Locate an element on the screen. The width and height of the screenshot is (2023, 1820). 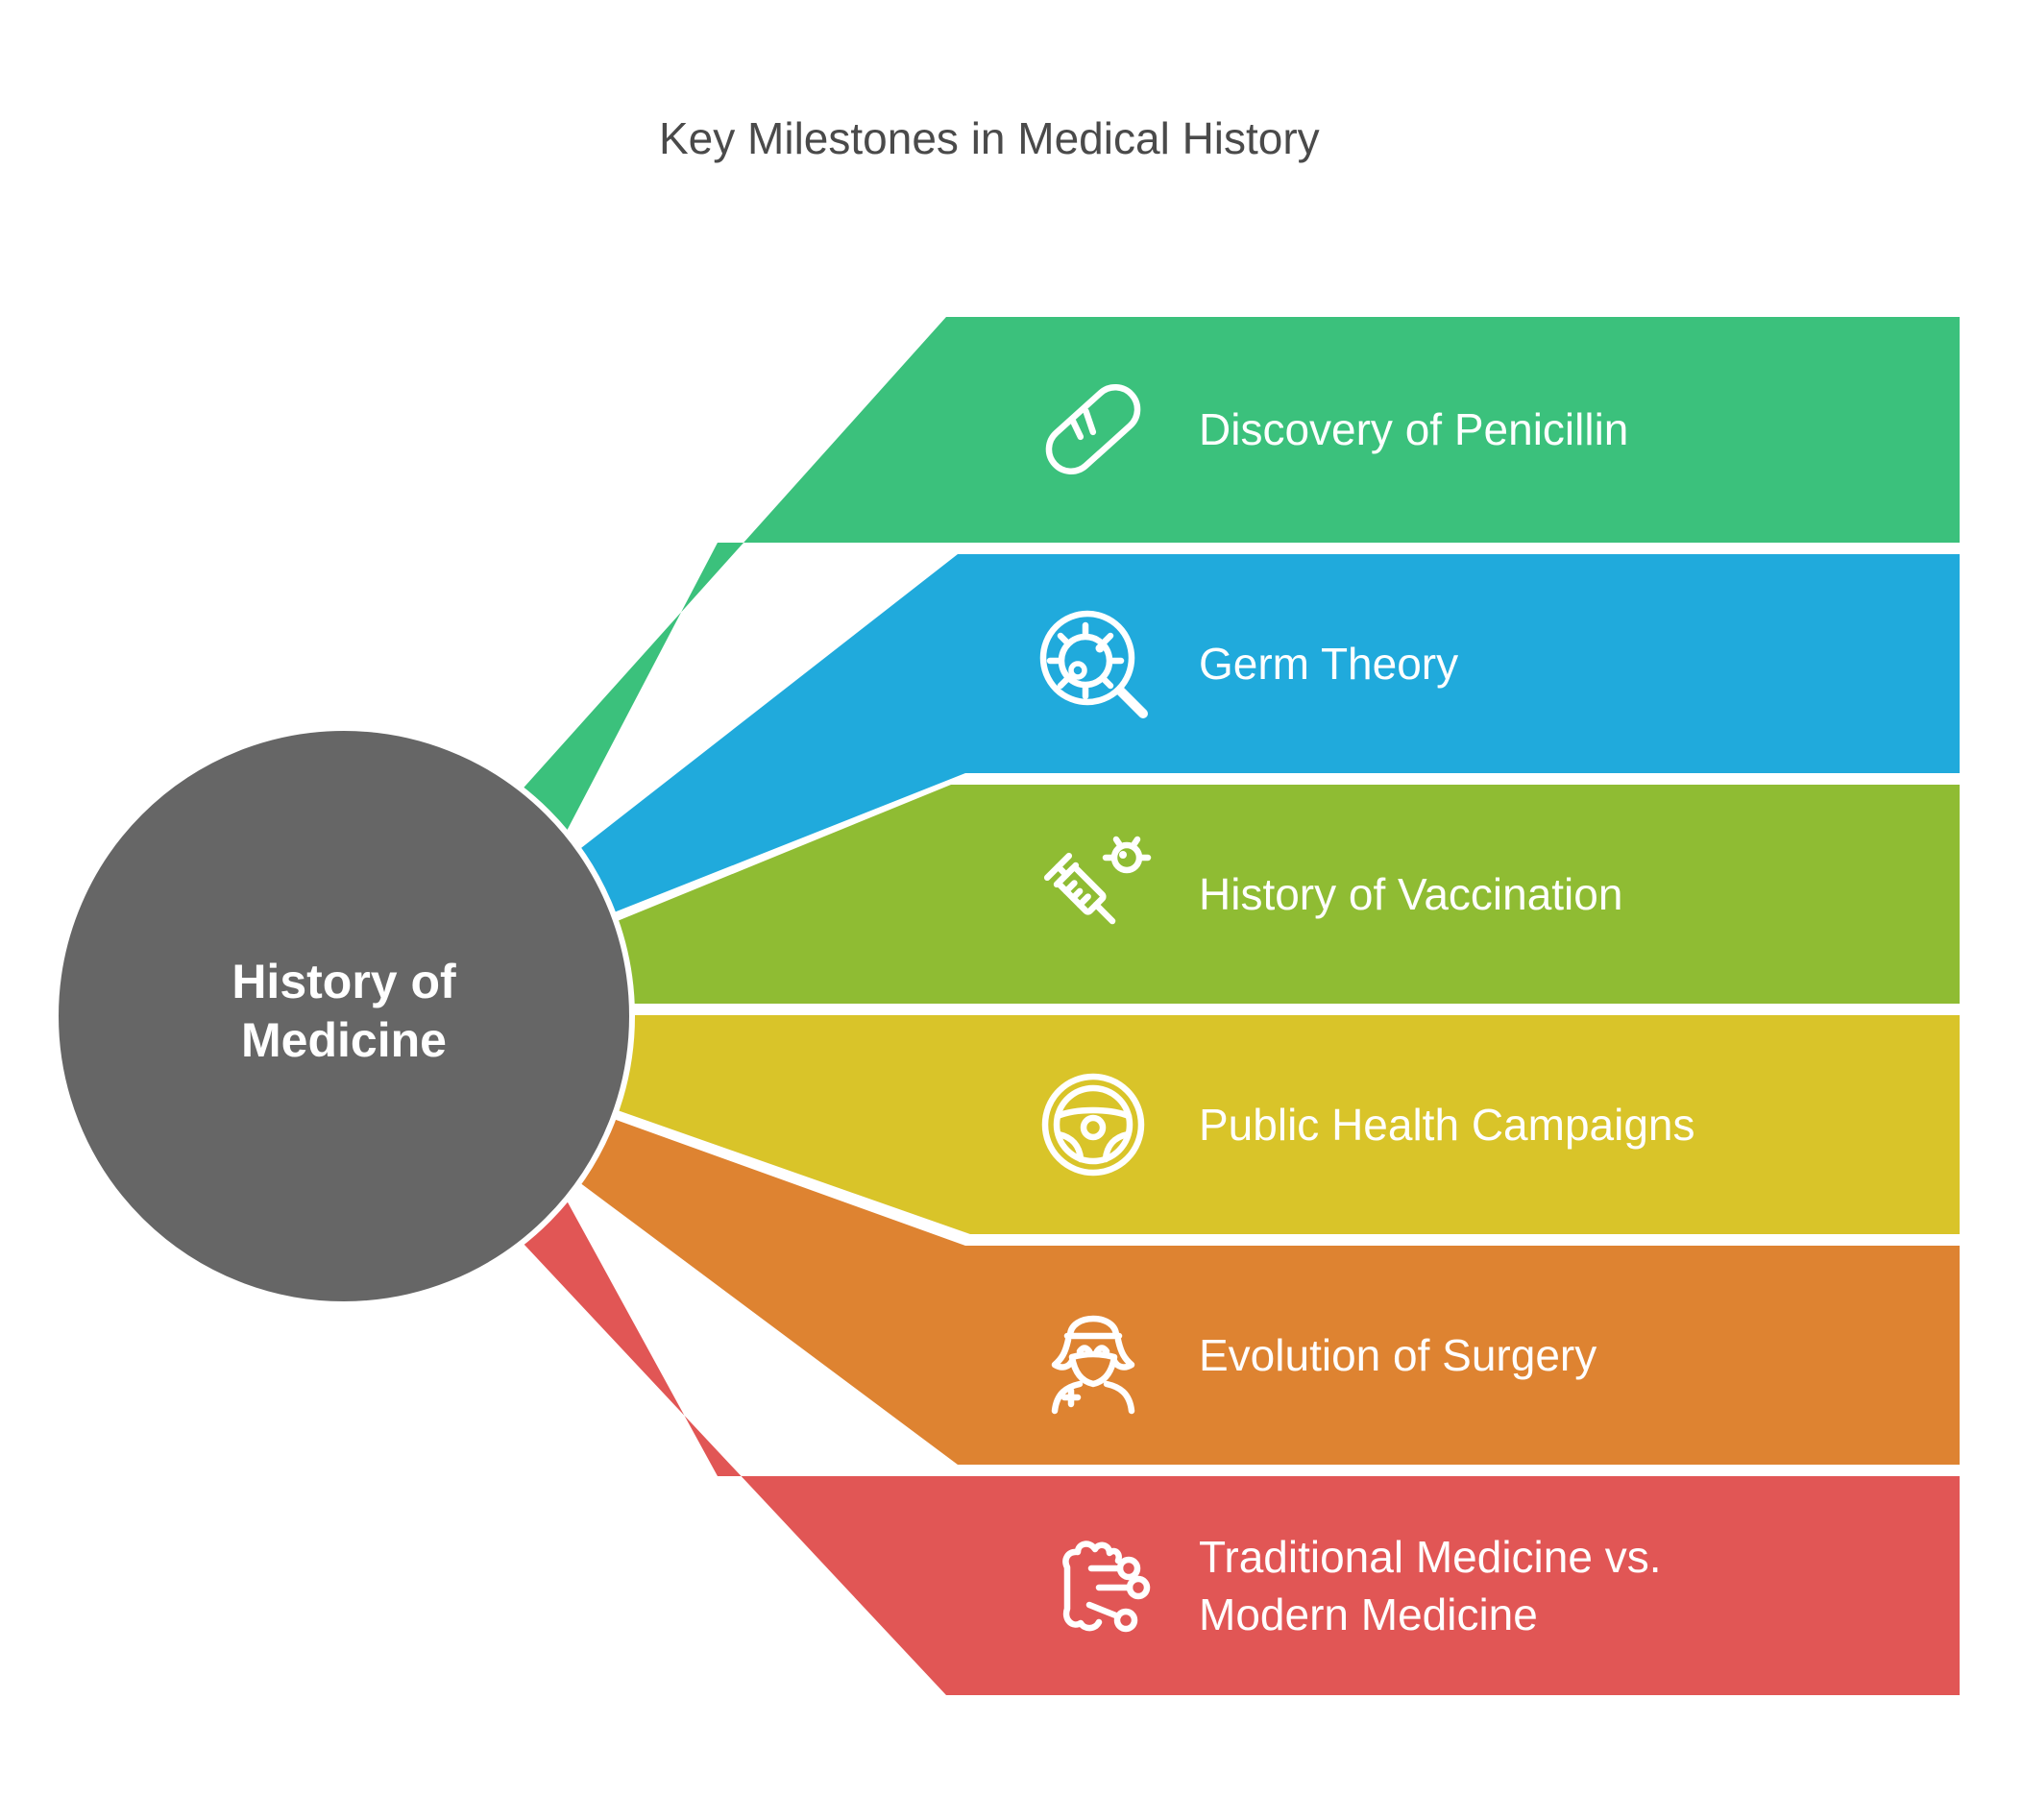
germ-magnifier-icon is located at coordinates (1094, 664).